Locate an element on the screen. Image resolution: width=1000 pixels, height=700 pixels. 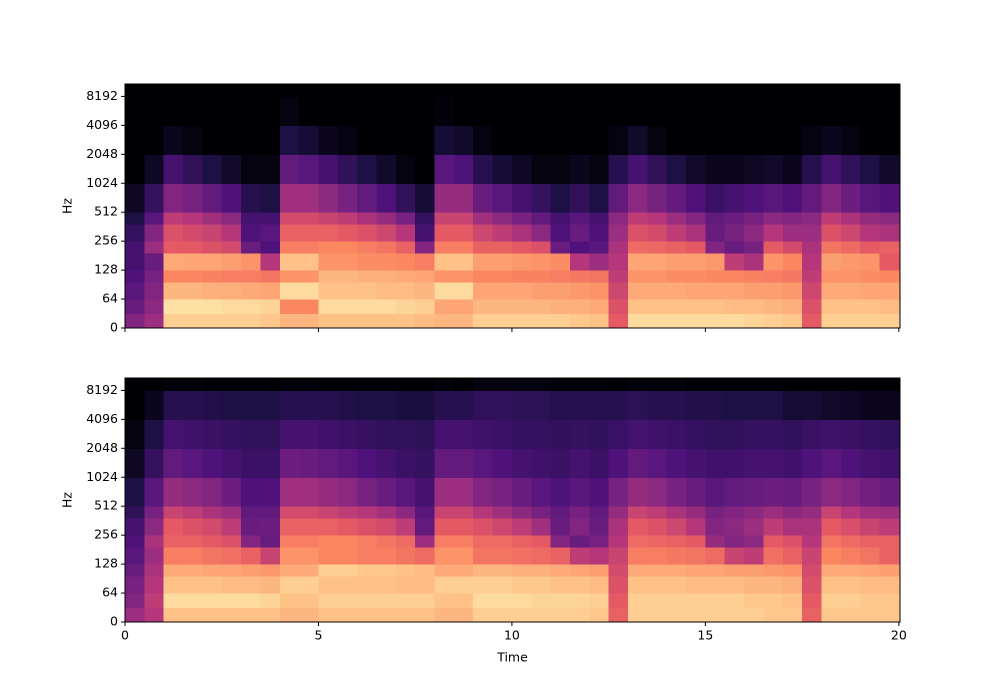
y-tick-label: 2048 is located at coordinates (102, 447).